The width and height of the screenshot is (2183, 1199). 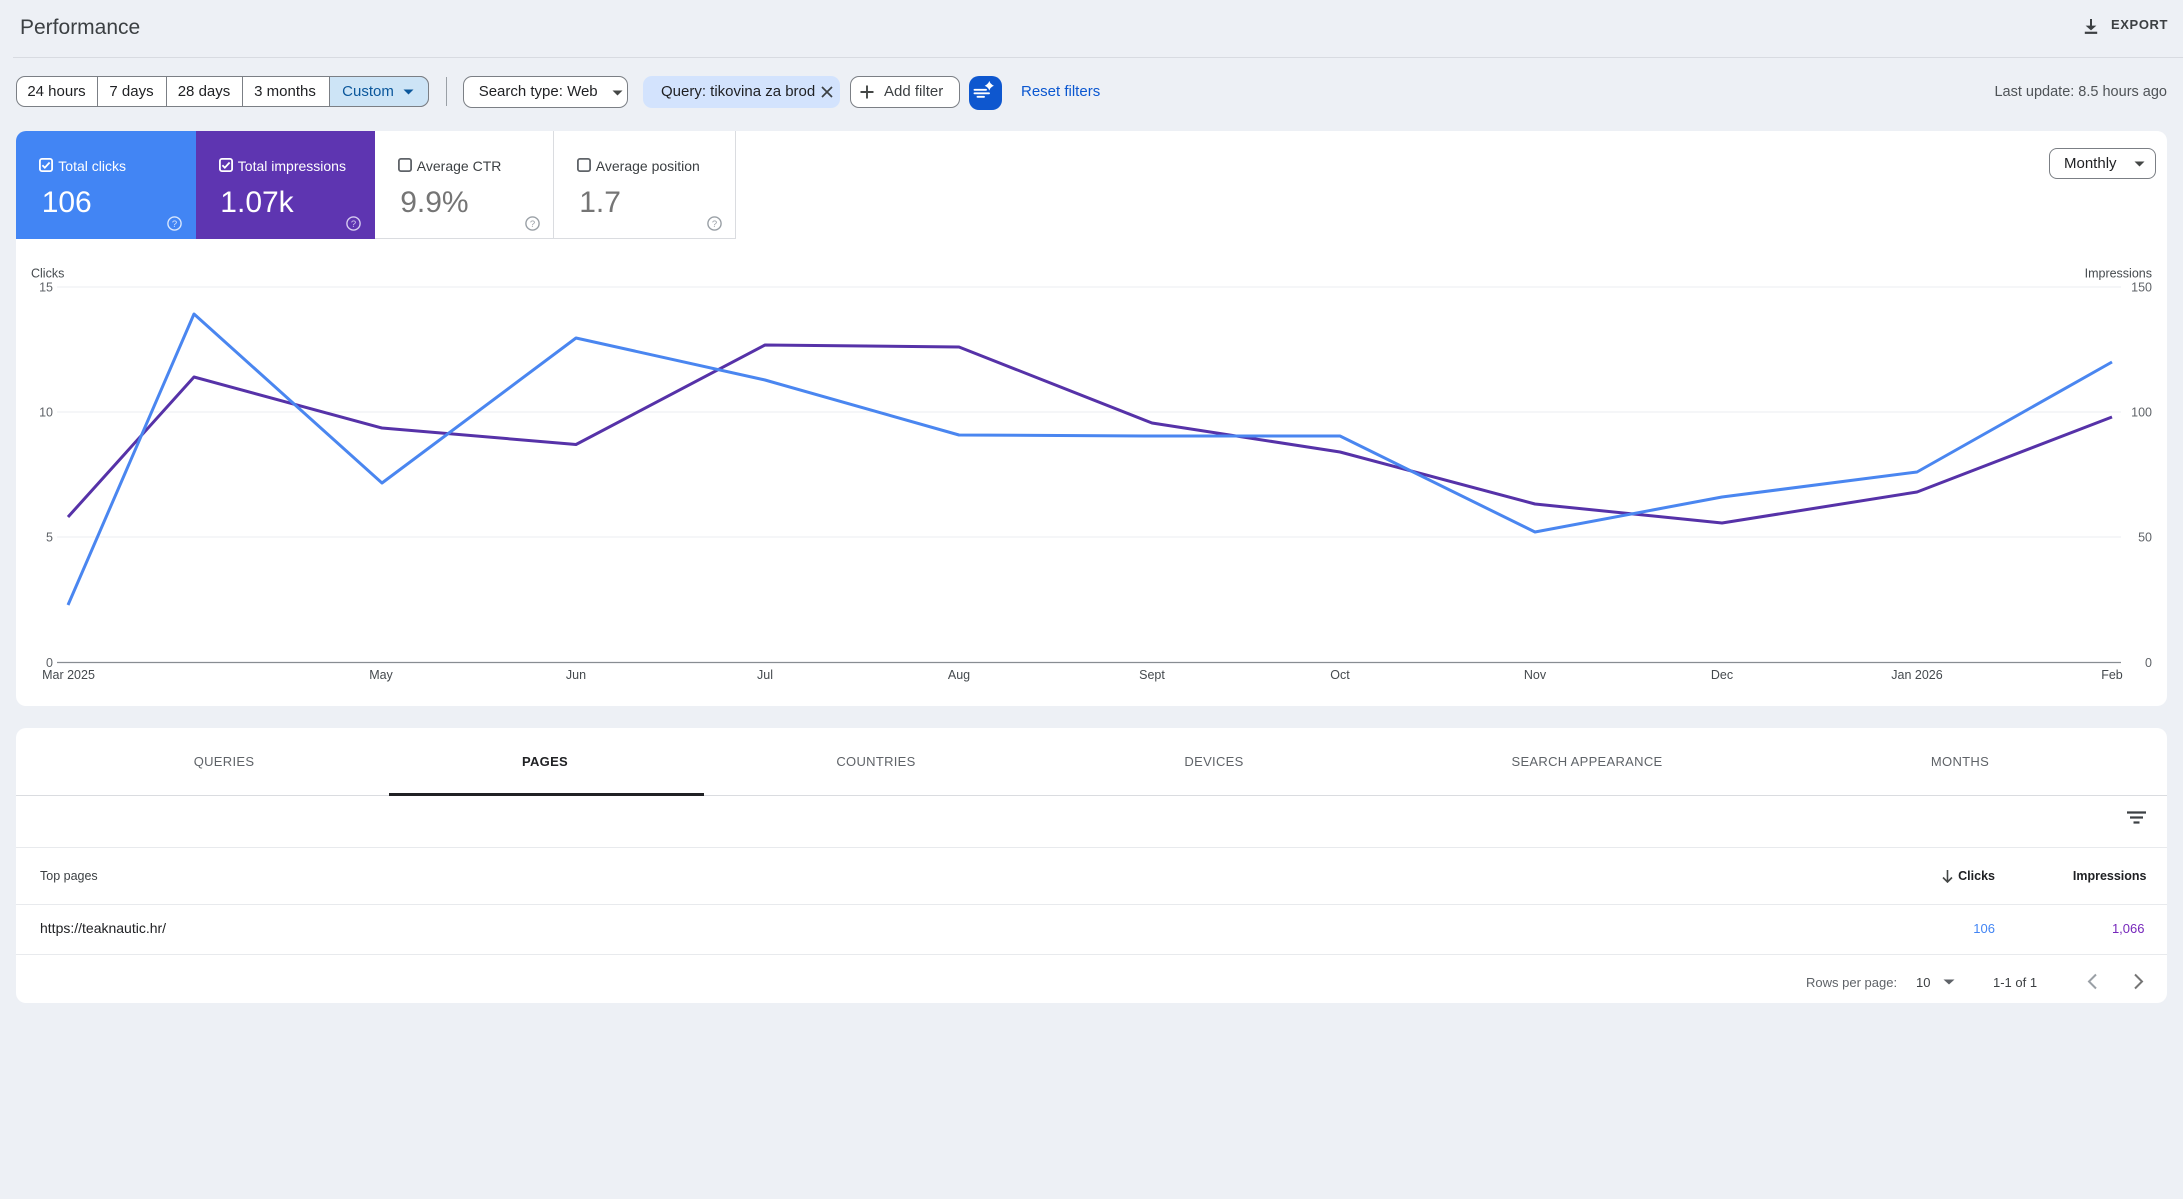 I want to click on svg-text: Sept, so click(x=1152, y=675).